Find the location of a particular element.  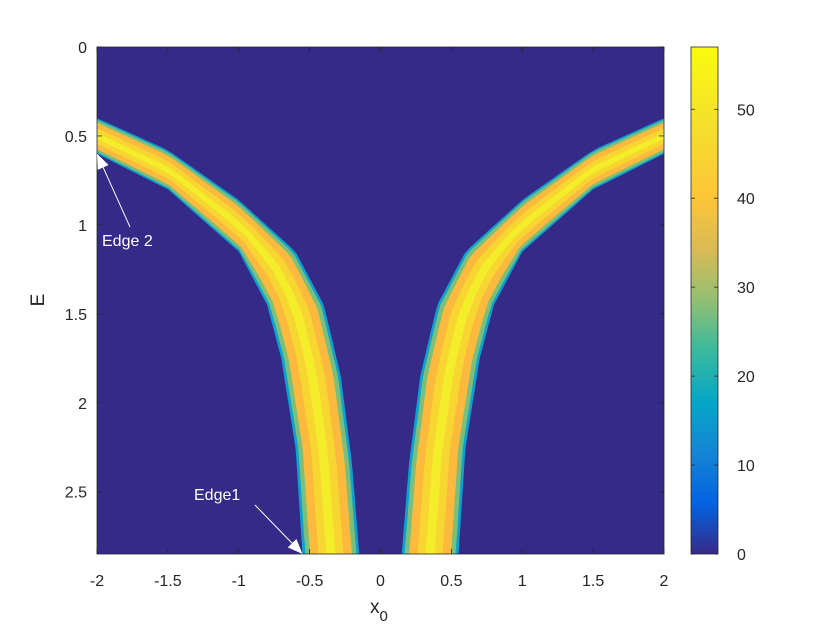

y-tick-label: 2.5 is located at coordinates (76, 493).